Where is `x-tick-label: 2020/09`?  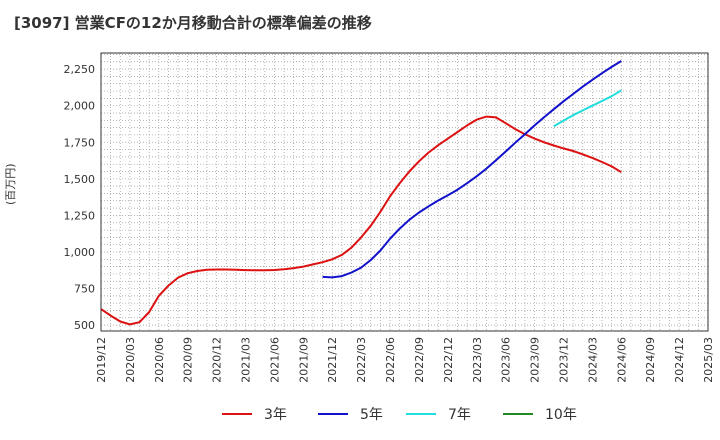 x-tick-label: 2020/09 is located at coordinates (188, 360).